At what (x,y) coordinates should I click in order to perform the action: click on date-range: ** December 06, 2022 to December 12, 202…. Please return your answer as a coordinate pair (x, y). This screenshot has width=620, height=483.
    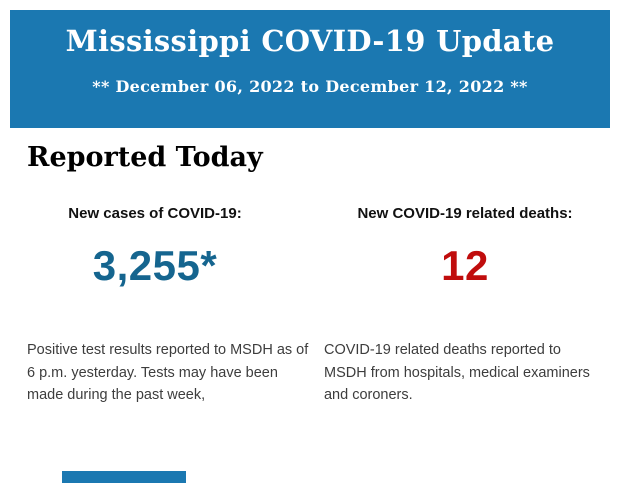
    Looking at the image, I should click on (310, 86).